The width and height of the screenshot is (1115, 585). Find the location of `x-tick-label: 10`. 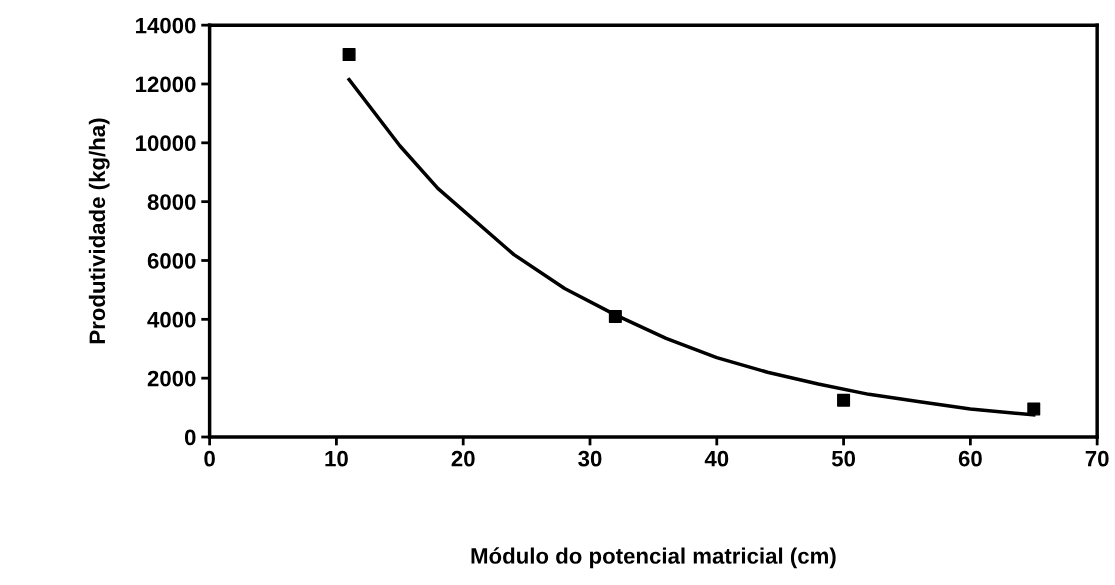

x-tick-label: 10 is located at coordinates (336, 458).